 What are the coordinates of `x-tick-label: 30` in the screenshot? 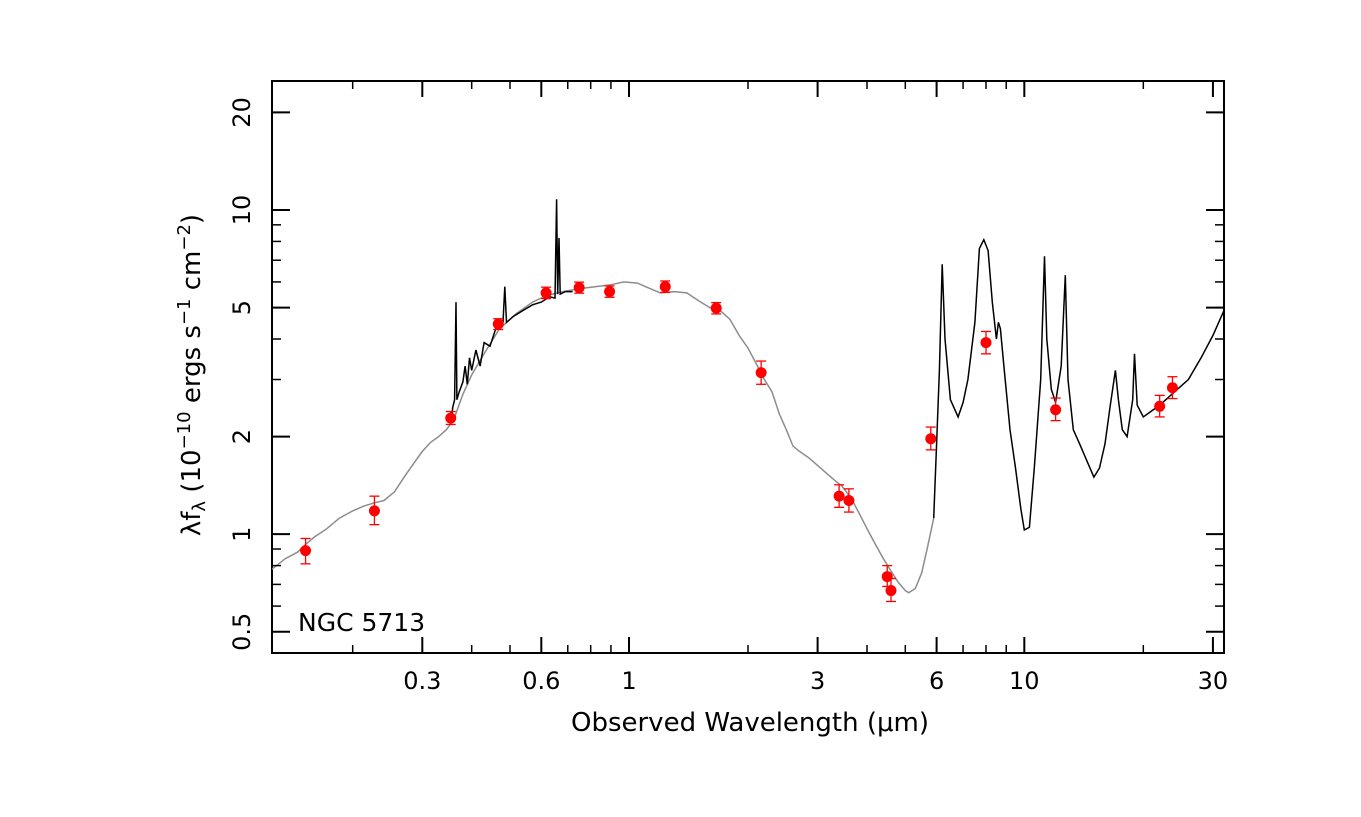 It's located at (1213, 681).